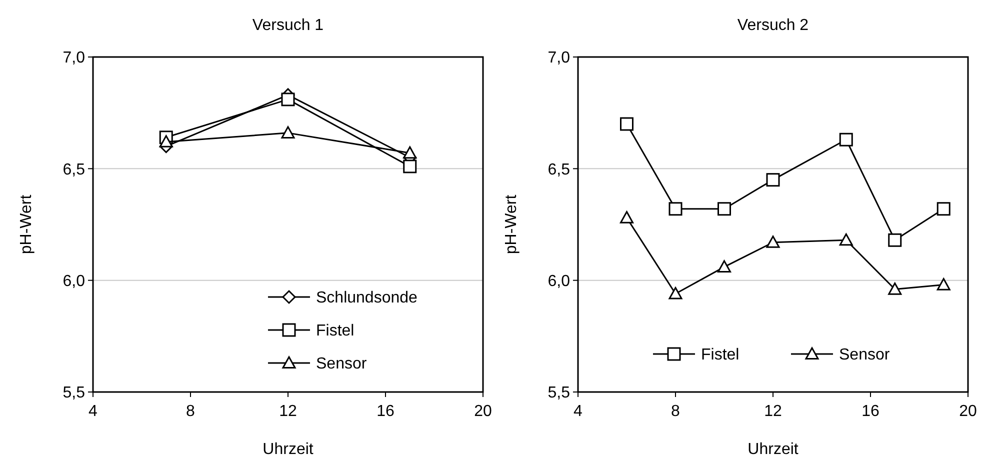  Describe the element at coordinates (288, 25) in the screenshot. I see `chart-title: Versuch 1` at that location.